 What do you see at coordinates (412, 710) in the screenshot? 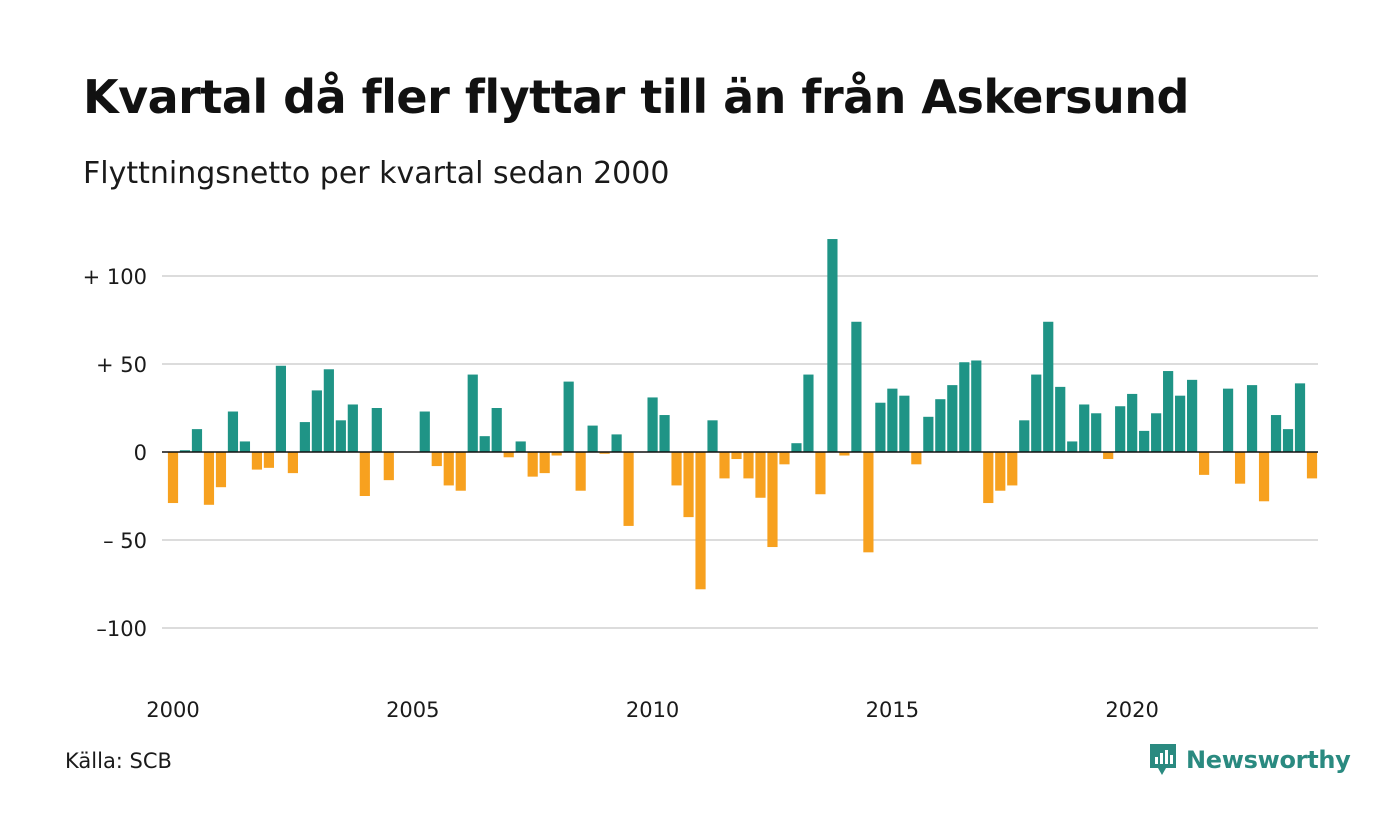
I see `x-tick-label: 2005` at bounding box center [412, 710].